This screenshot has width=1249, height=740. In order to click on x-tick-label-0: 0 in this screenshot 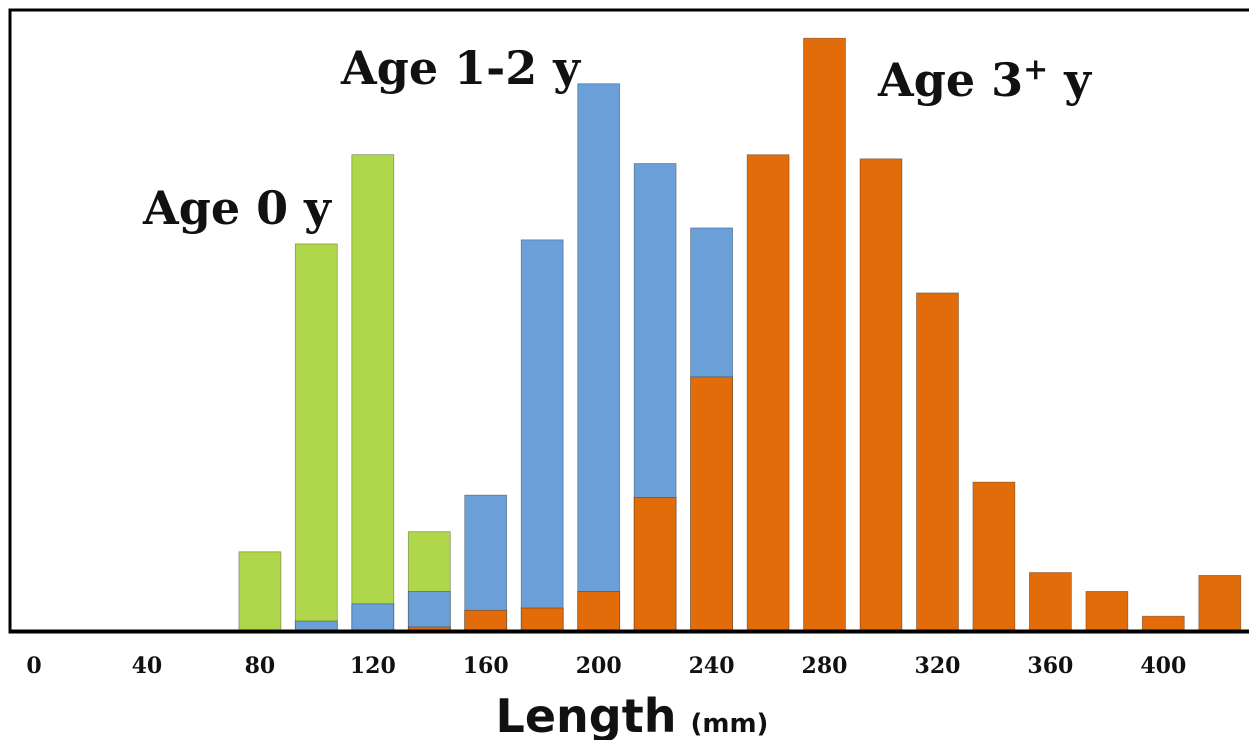, I will do `click(33, 666)`.